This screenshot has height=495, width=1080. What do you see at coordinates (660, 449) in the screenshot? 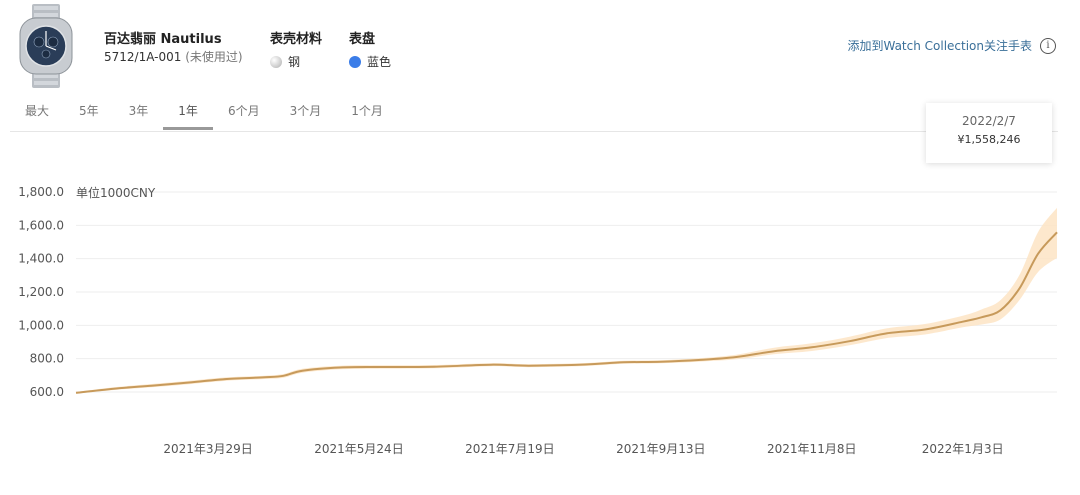
I see `x-tick-label: 2021年9月13日` at bounding box center [660, 449].